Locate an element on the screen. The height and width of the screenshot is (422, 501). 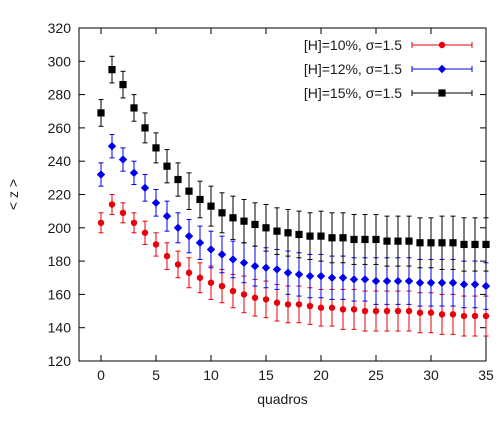
y-tick-label: 120 is located at coordinates (60, 361).